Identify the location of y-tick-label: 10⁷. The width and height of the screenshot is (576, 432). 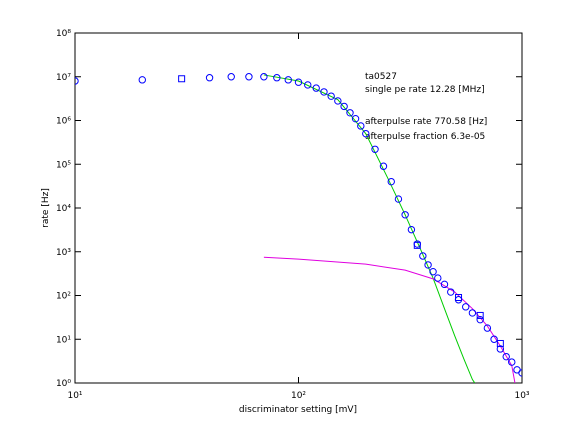
(63, 78).